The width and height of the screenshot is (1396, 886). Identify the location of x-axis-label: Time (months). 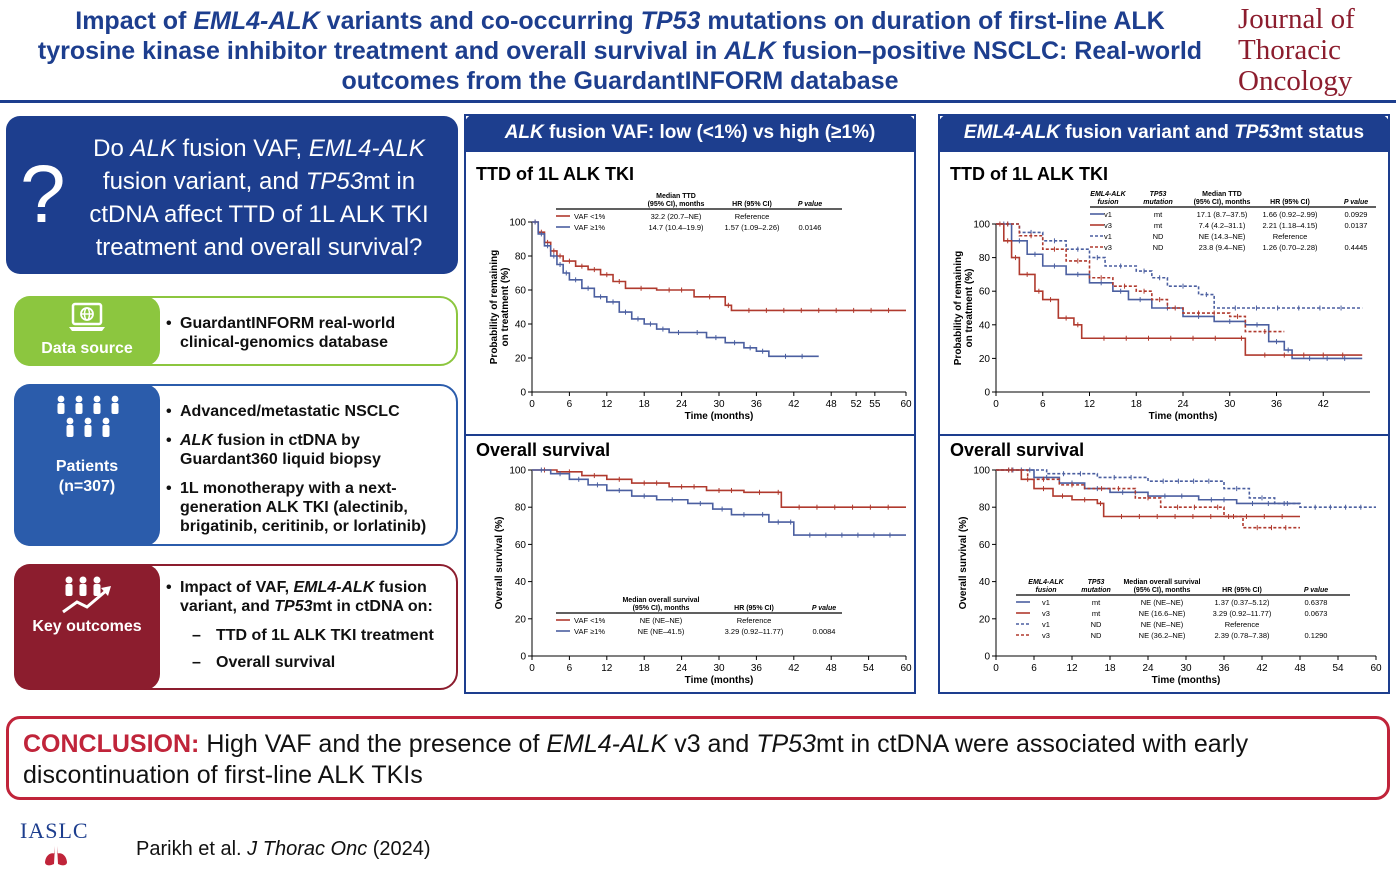
(1186, 680).